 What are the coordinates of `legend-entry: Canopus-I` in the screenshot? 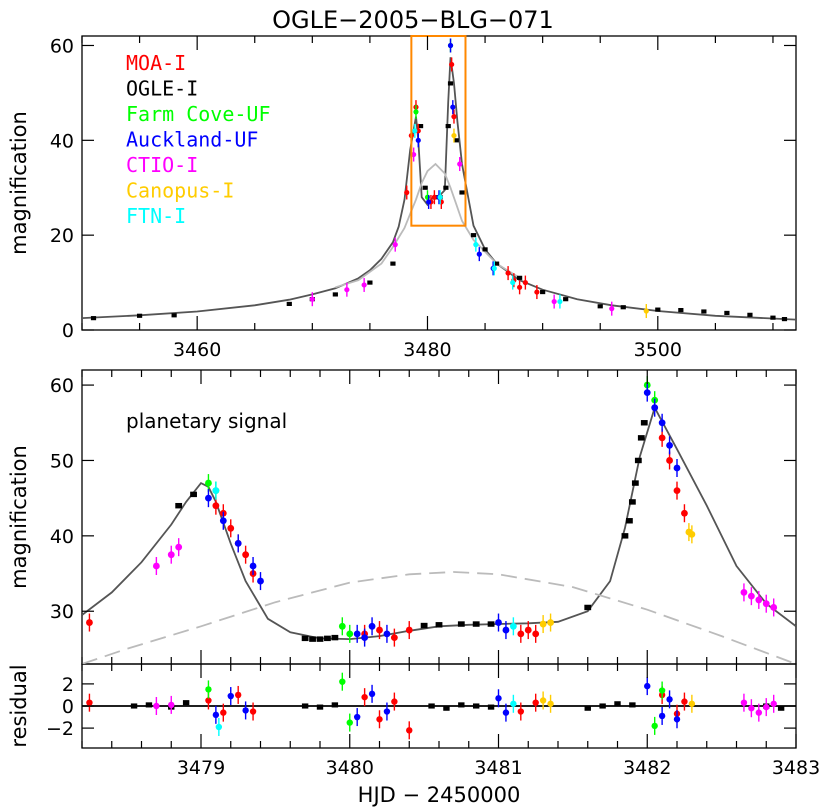 It's located at (180, 191).